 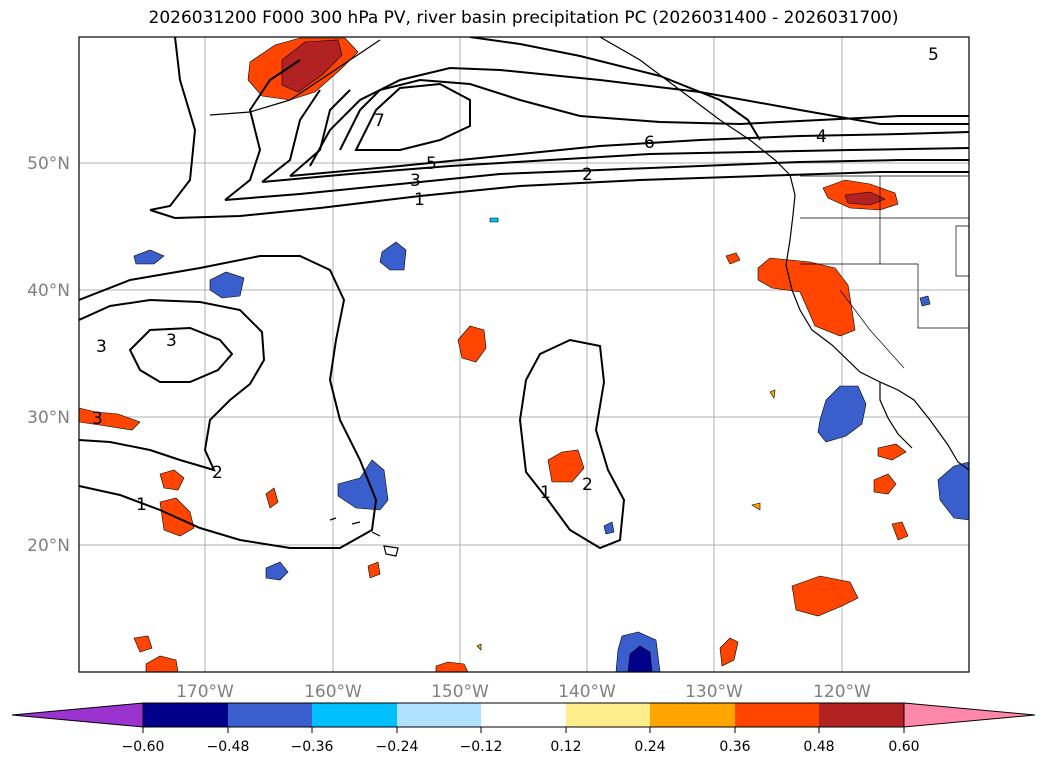 What do you see at coordinates (587, 175) in the screenshot?
I see `pv-label-2: 2` at bounding box center [587, 175].